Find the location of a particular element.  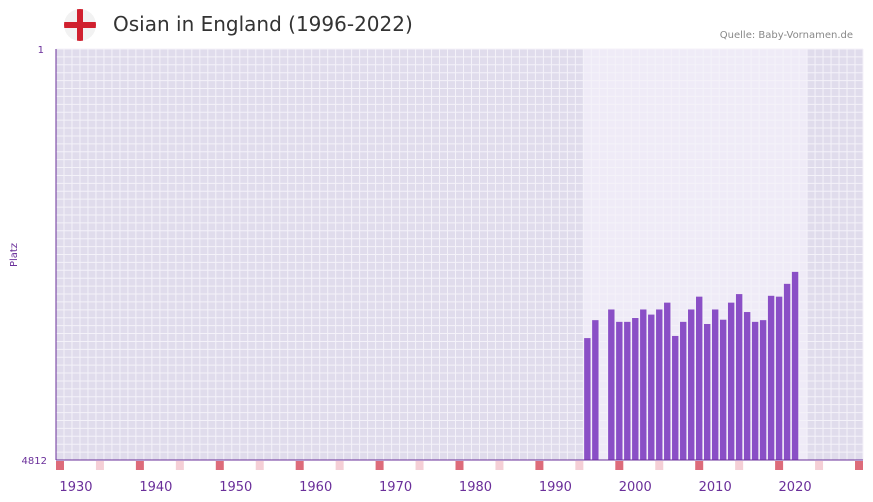

bar-2014 is located at coordinates (747, 386).